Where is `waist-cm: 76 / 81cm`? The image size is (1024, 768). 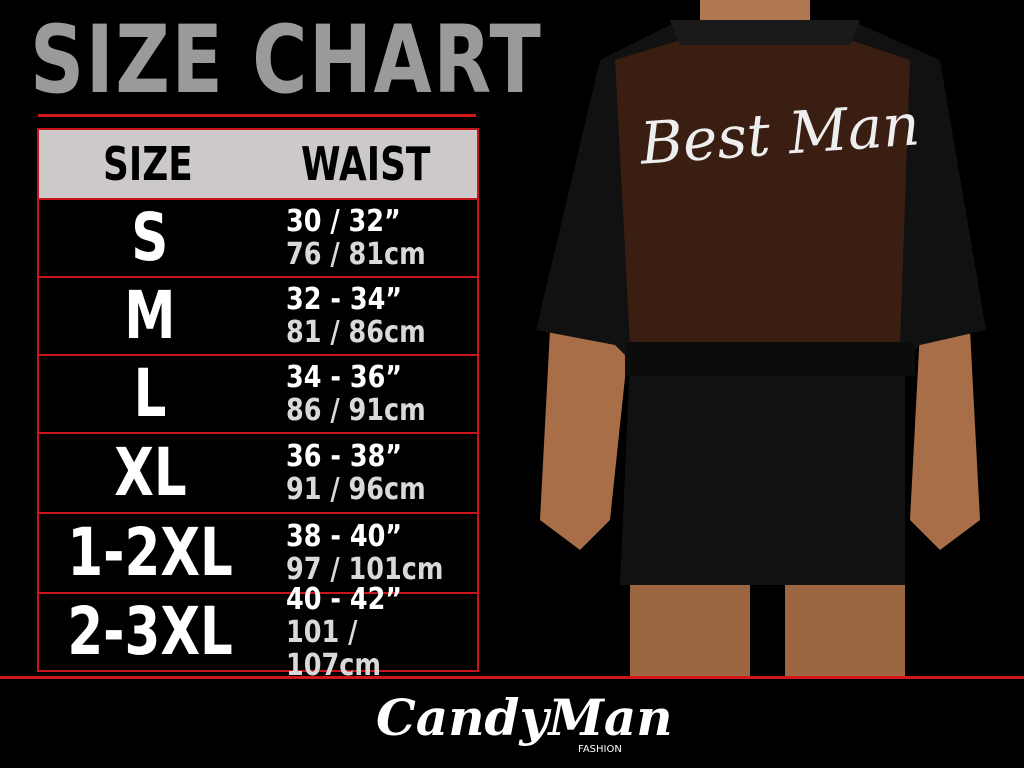 waist-cm: 76 / 81cm is located at coordinates (356, 254).